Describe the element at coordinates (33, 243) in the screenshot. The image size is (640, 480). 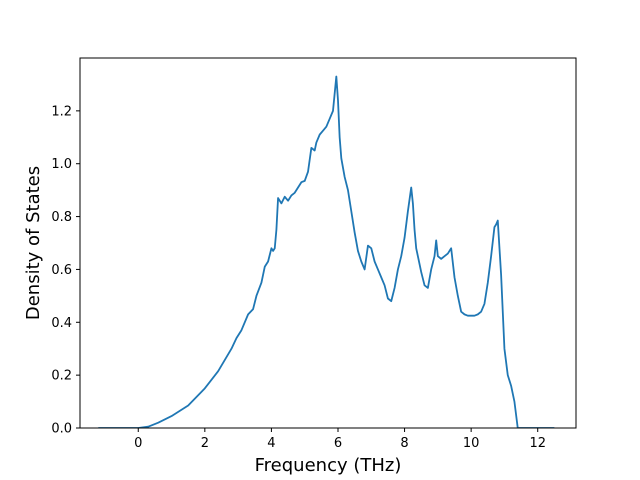
I see `y-axis-label: Density of States` at that location.